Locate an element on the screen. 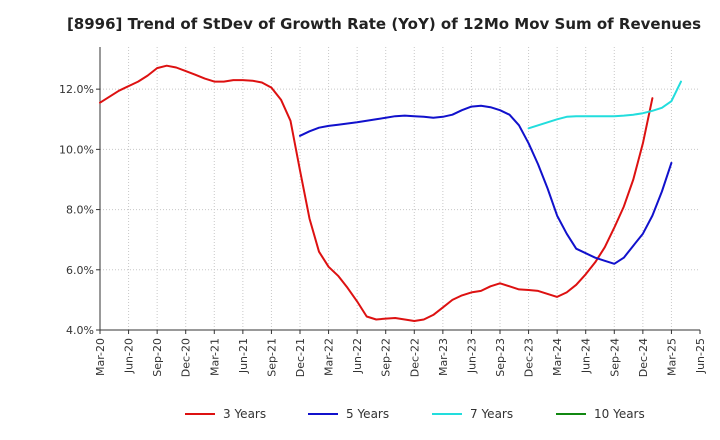  legend: 3 Years 5 Years 7 Years 10 Years is located at coordinates (415, 414).